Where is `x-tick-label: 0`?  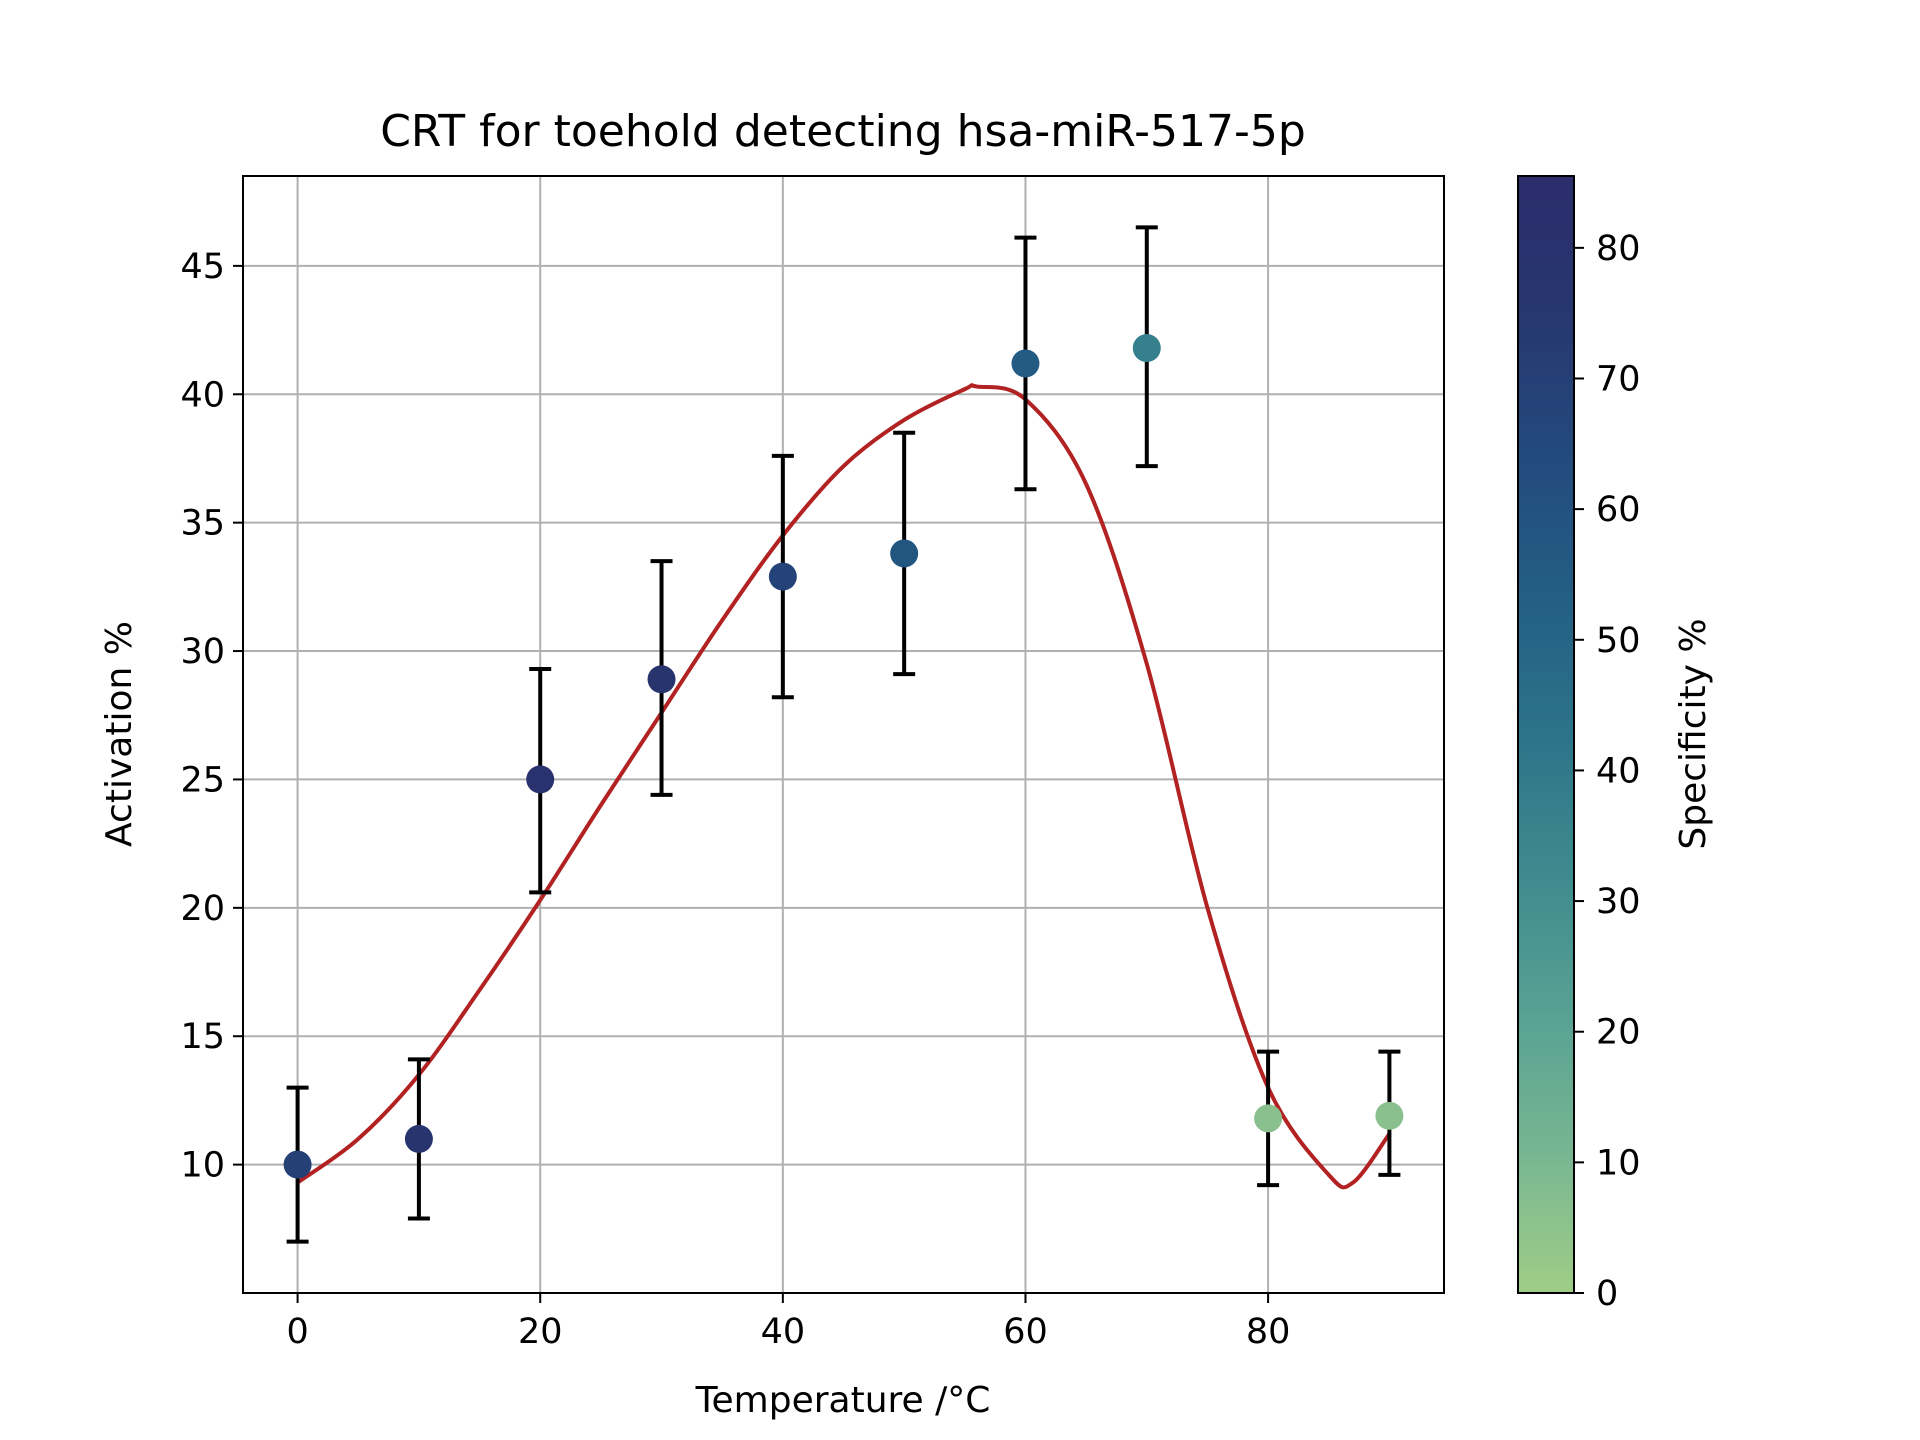
x-tick-label: 0 is located at coordinates (297, 1332).